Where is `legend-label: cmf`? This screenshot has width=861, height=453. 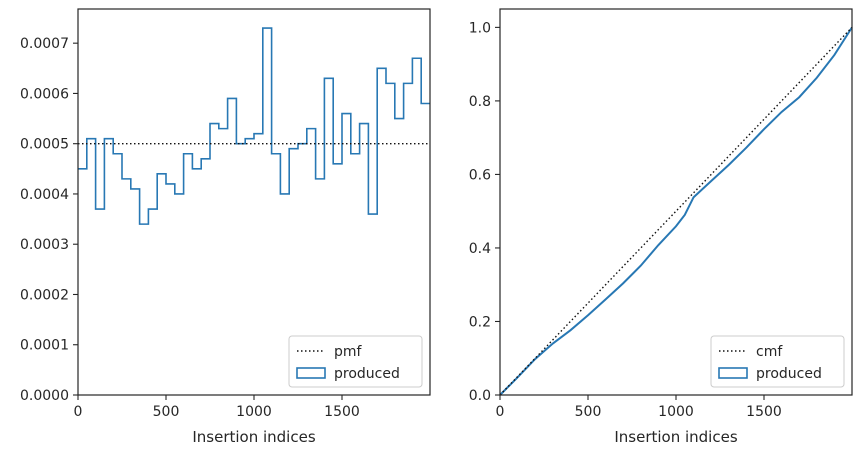
legend-label: cmf is located at coordinates (769, 352).